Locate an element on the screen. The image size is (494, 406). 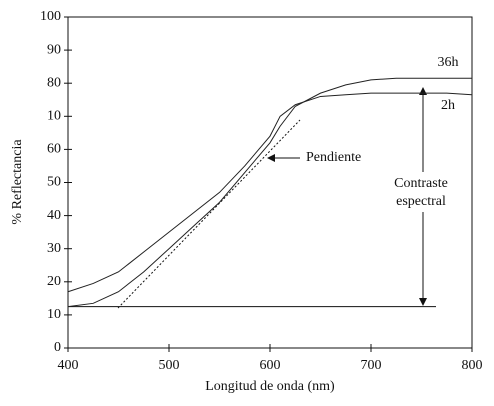
y-tick-label: 100 is located at coordinates (50, 16).